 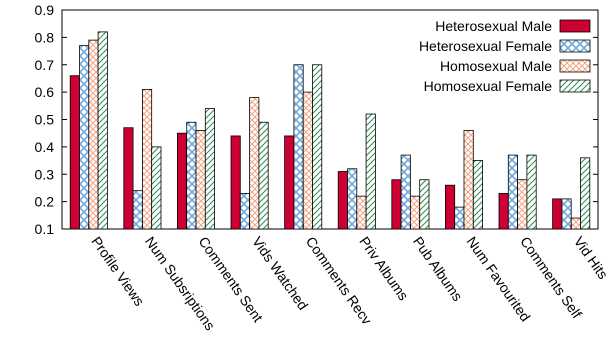 I want to click on y-tick-label: 0.6, so click(x=45, y=92).